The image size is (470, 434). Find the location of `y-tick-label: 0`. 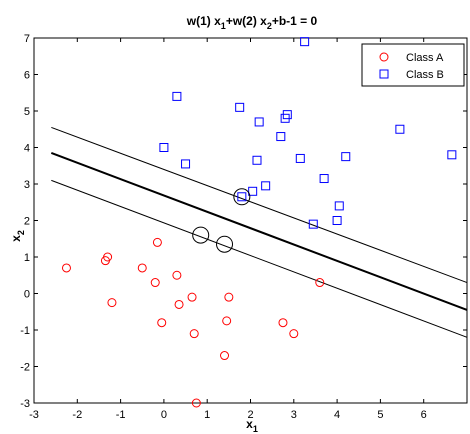

y-tick-label: 0 is located at coordinates (27, 295).